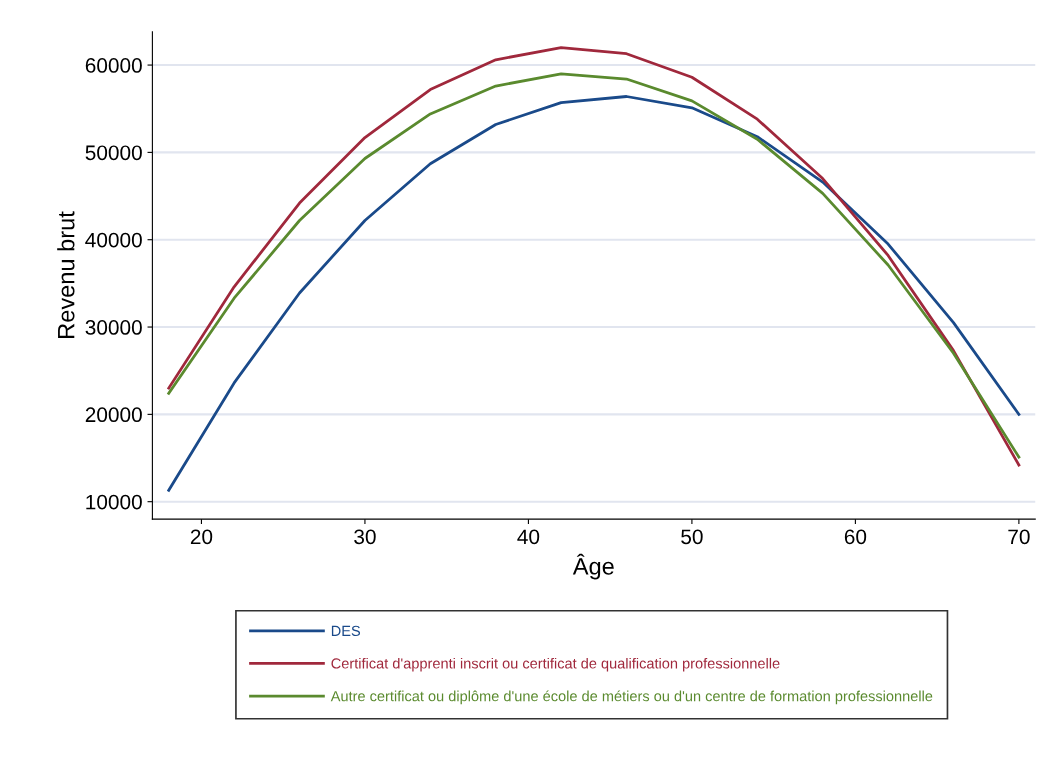  I want to click on x-tick-label: 30, so click(365, 537).